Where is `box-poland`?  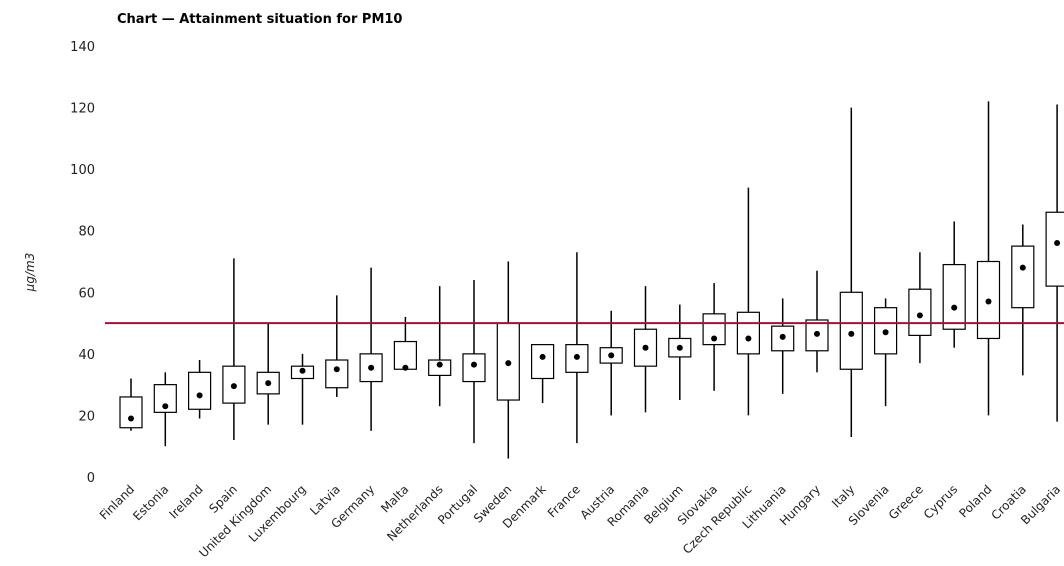 box-poland is located at coordinates (988, 258).